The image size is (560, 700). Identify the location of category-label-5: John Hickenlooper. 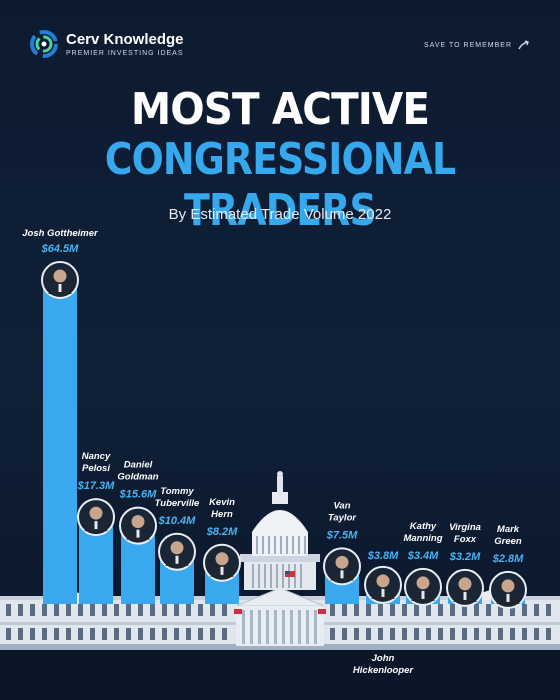
(383, 664).